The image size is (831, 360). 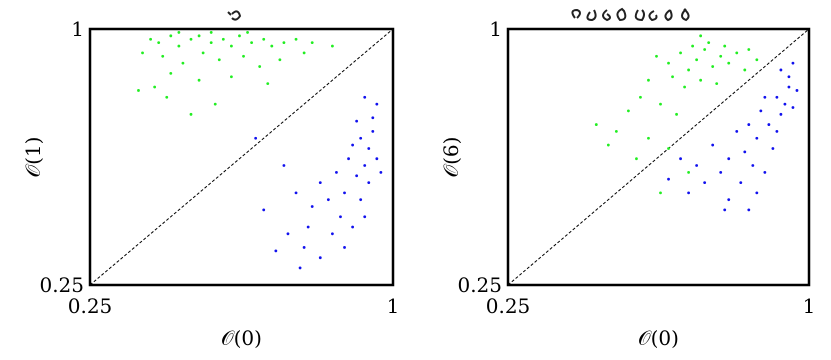 What do you see at coordinates (234, 15) in the screenshot?
I see `digit-glyph` at bounding box center [234, 15].